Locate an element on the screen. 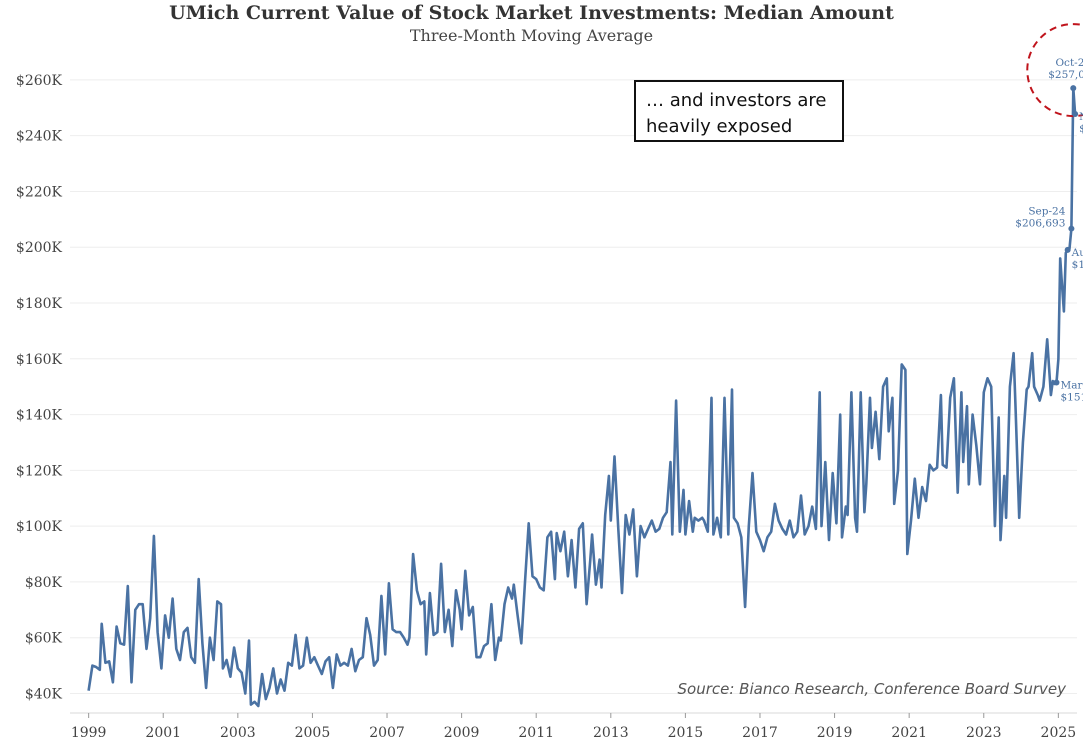  y-tick-label-4: $120K is located at coordinates (39, 471).